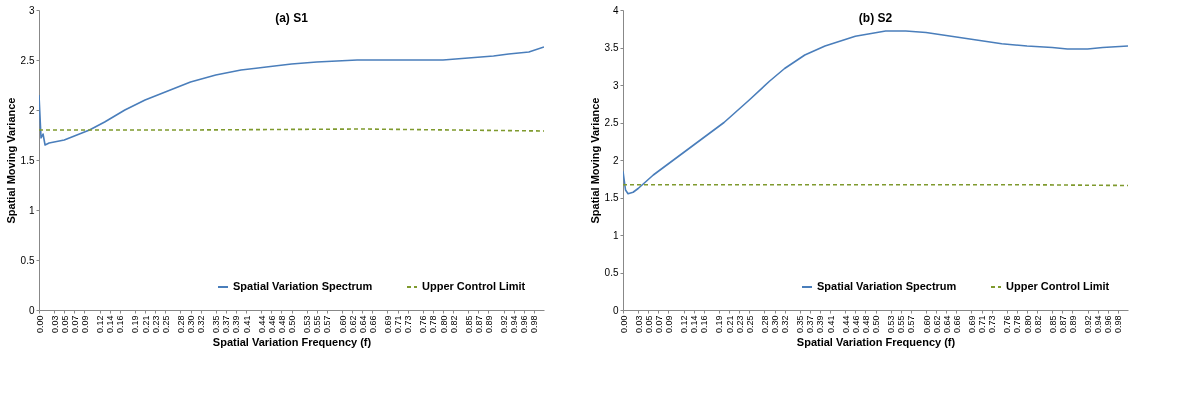  What do you see at coordinates (534, 324) in the screenshot?
I see `x-tick-label: 0.98` at bounding box center [534, 324].